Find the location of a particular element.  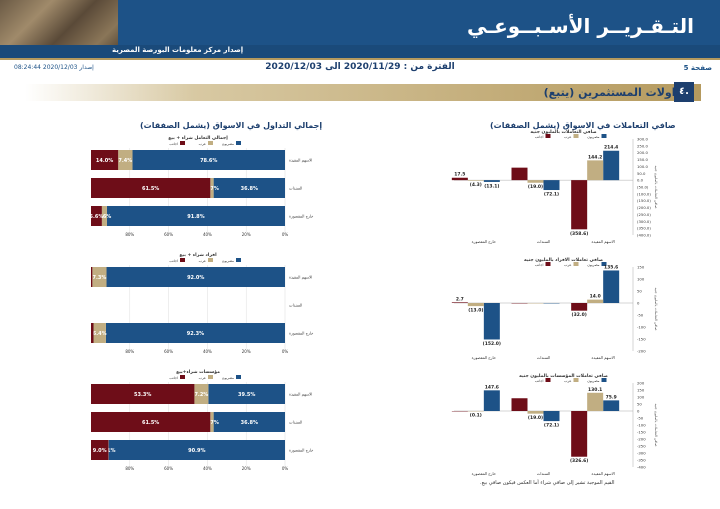

net-chart-2-tick-4: 0 is located at coordinates (638, 411).